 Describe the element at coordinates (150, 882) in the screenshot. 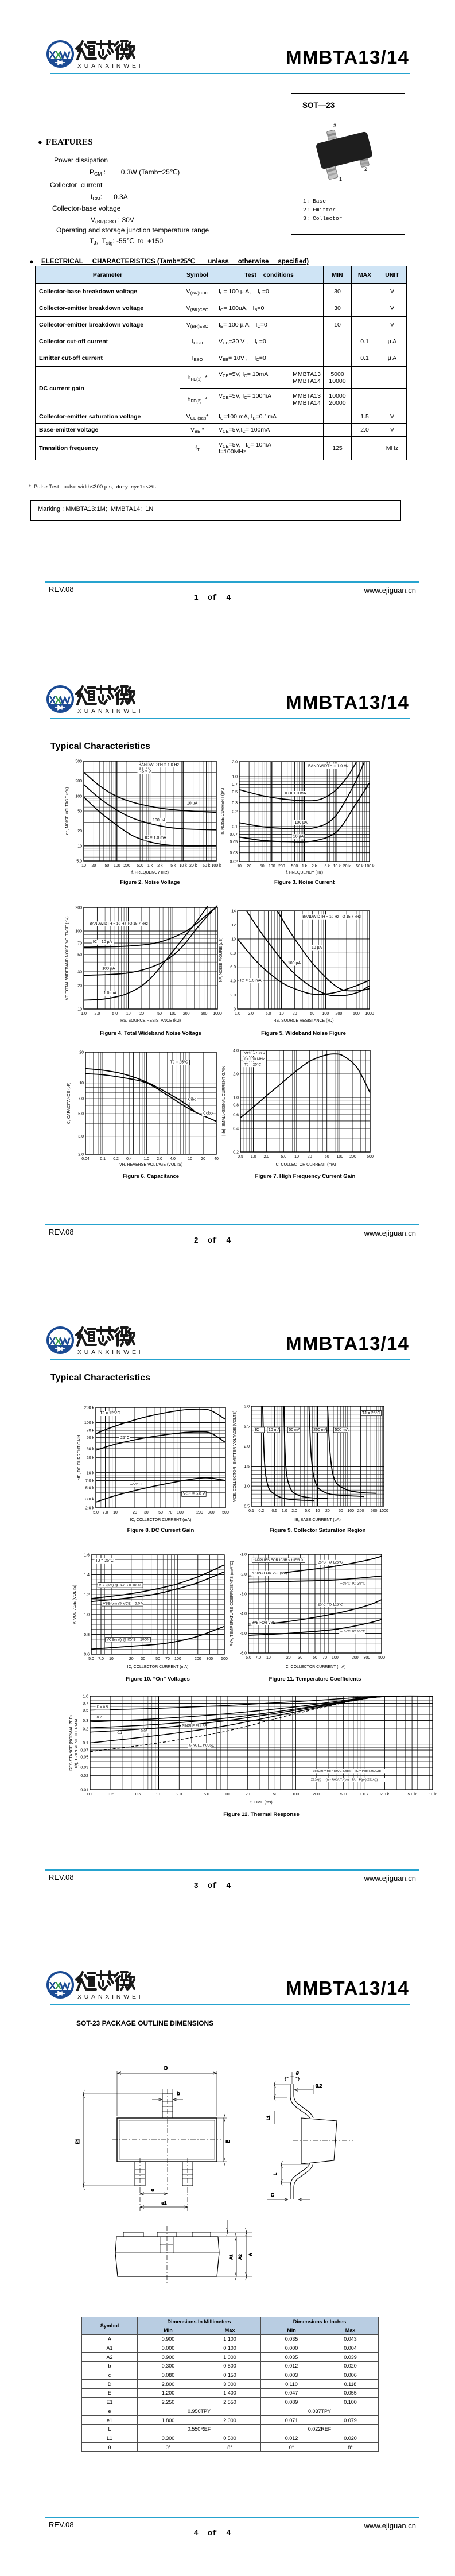

I see `svg-text: Figure 2. Noise Voltage` at that location.